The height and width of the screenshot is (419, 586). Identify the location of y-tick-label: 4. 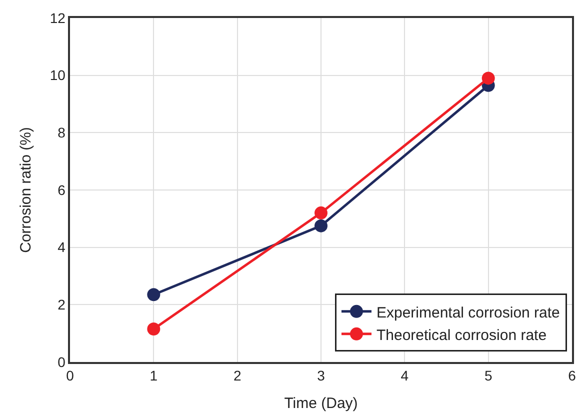
(62, 247).